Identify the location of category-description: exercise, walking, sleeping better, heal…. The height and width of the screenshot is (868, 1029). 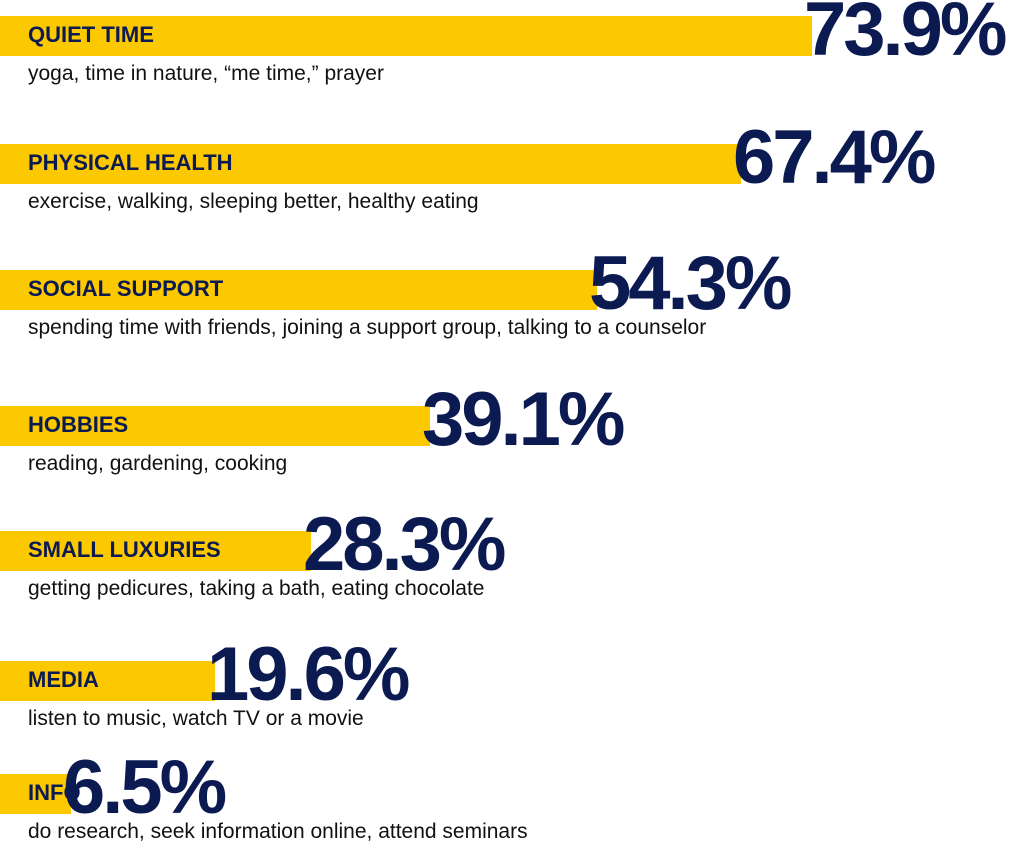
(253, 201).